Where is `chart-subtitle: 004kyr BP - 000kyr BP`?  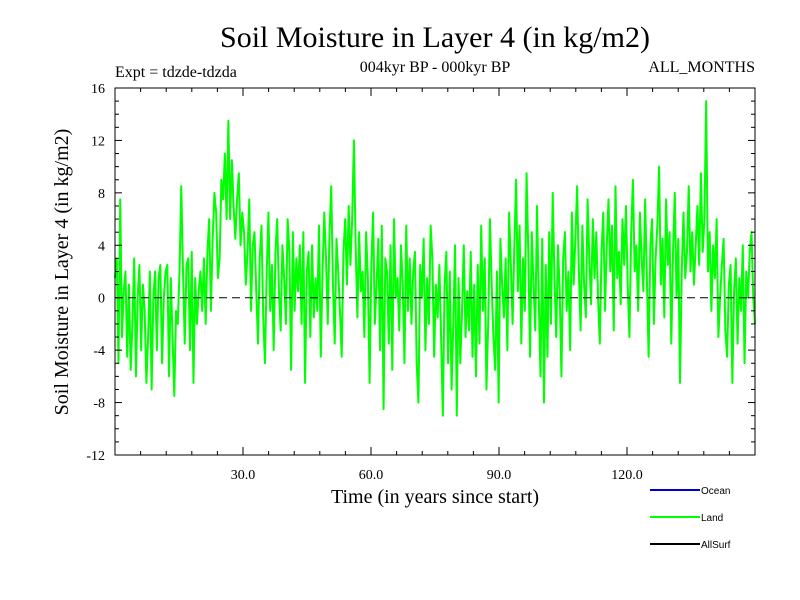
chart-subtitle: 004kyr BP - 000kyr BP is located at coordinates (435, 67).